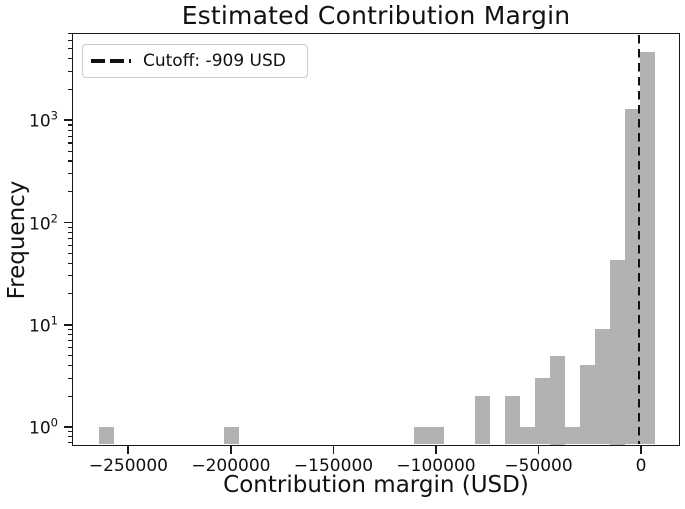 The width and height of the screenshot is (685, 509). What do you see at coordinates (333, 466) in the screenshot?
I see `x-tick-label: −150000` at bounding box center [333, 466].